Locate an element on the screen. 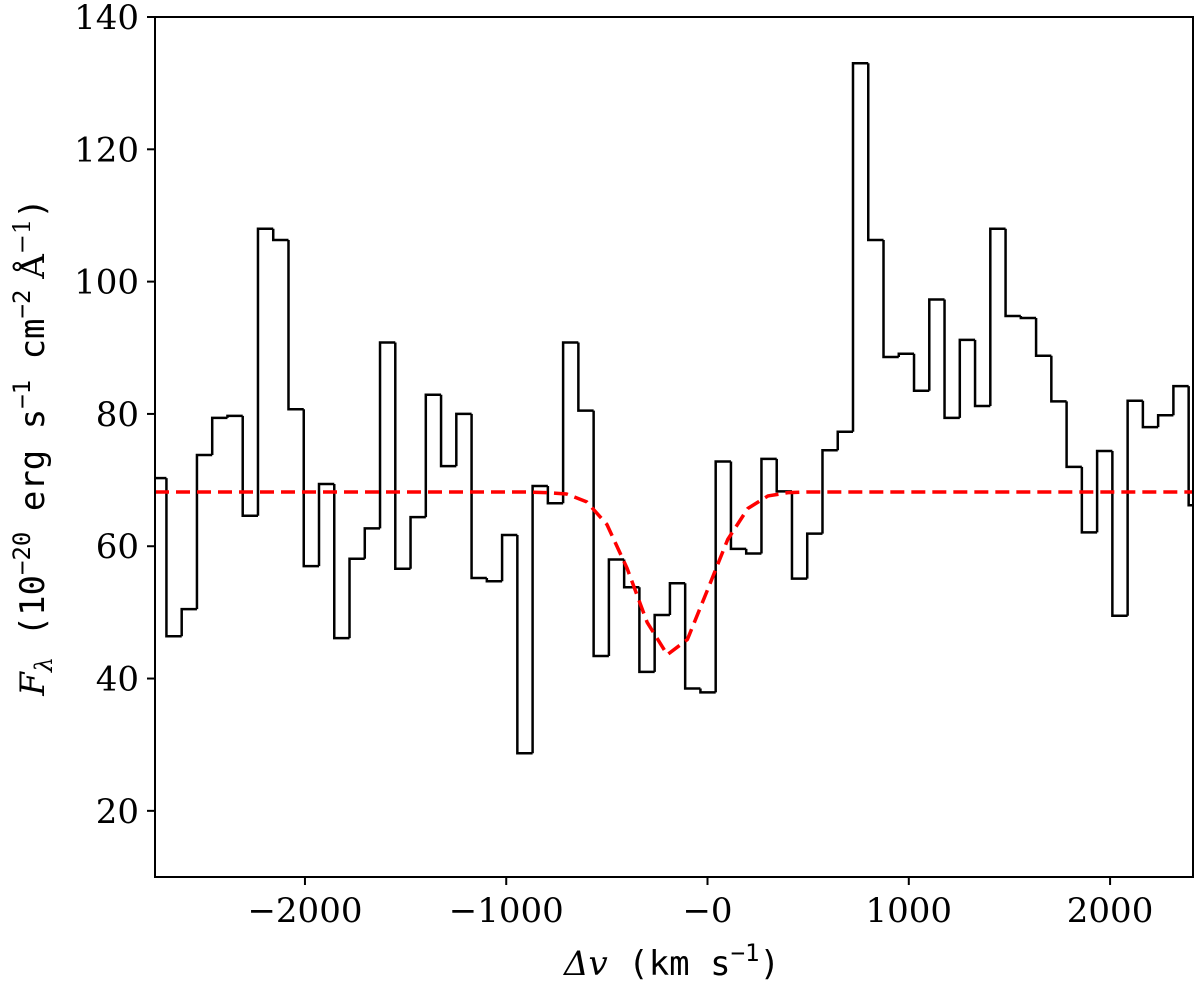 This screenshot has width=1200, height=987. y-label-part: Å is located at coordinates (32, 272).